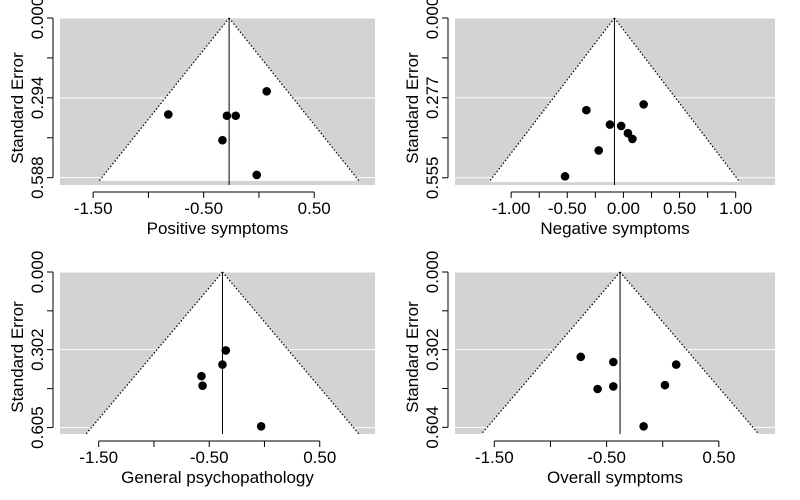 The width and height of the screenshot is (800, 500). What do you see at coordinates (432, 97) in the screenshot?
I see `y-tick-label: 0.277` at bounding box center [432, 97].